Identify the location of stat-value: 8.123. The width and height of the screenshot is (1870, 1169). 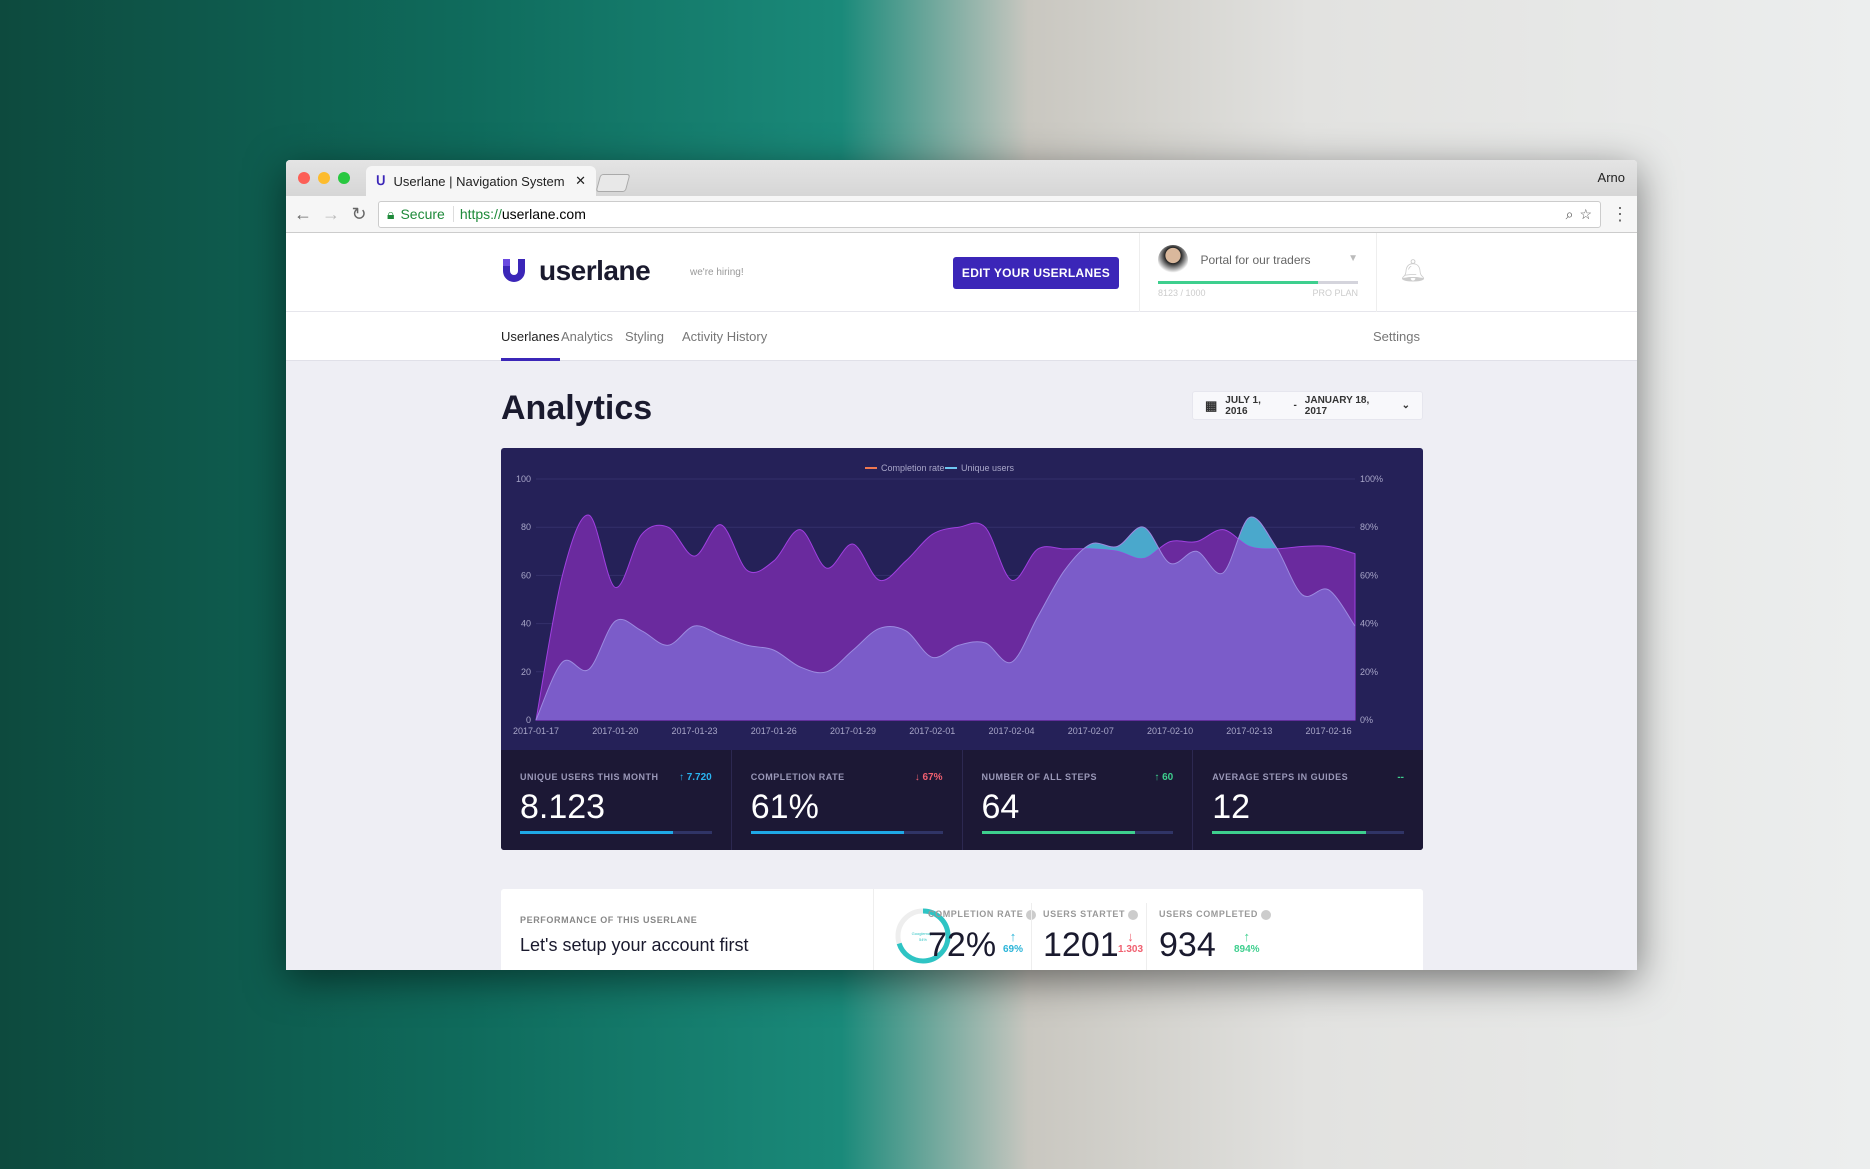
(563, 807).